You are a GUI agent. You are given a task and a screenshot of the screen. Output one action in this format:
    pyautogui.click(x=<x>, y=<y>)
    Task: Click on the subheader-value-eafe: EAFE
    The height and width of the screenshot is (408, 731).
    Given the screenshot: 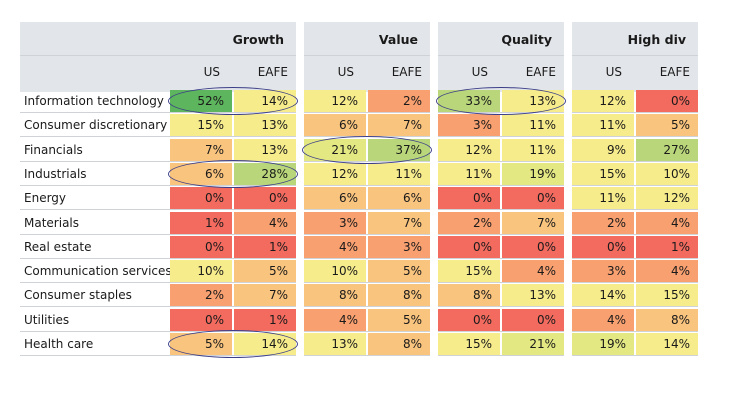 What is the action you would take?
    pyautogui.click(x=406, y=72)
    